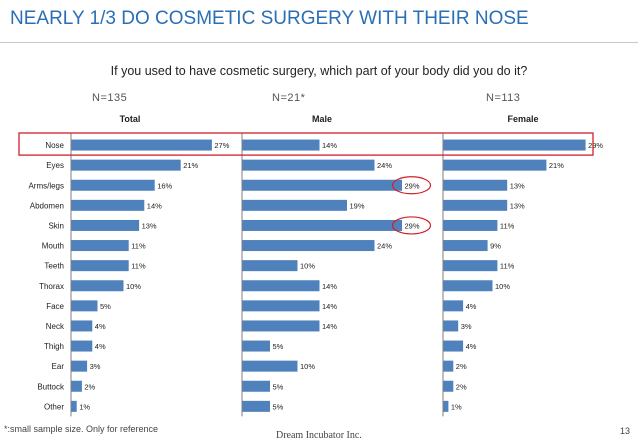 The width and height of the screenshot is (638, 442). What do you see at coordinates (133, 286) in the screenshot?
I see `data-label-total-thorax: 10%` at bounding box center [133, 286].